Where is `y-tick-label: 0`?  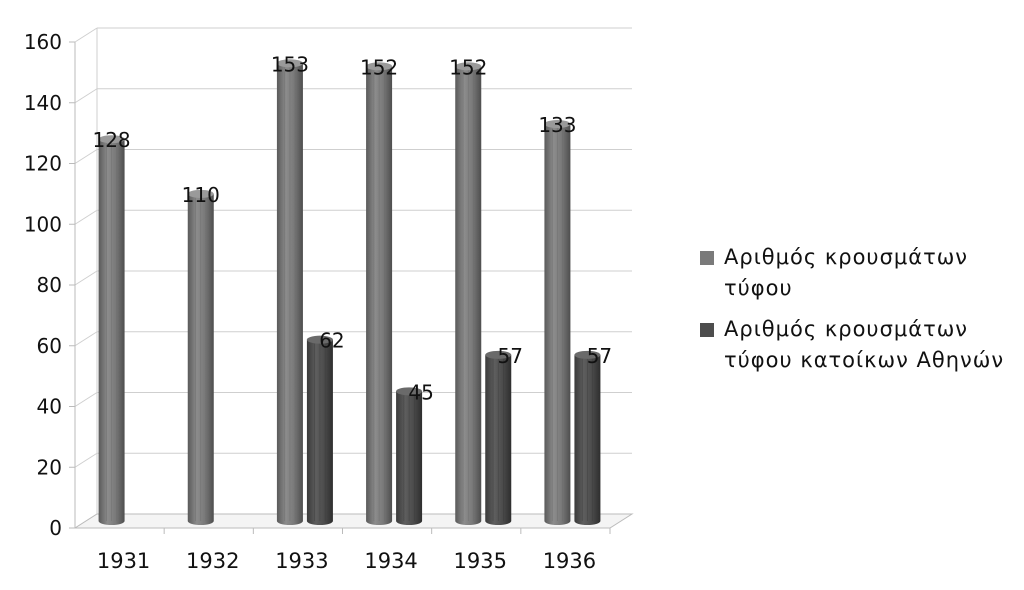
y-tick-label: 0 is located at coordinates (55, 528).